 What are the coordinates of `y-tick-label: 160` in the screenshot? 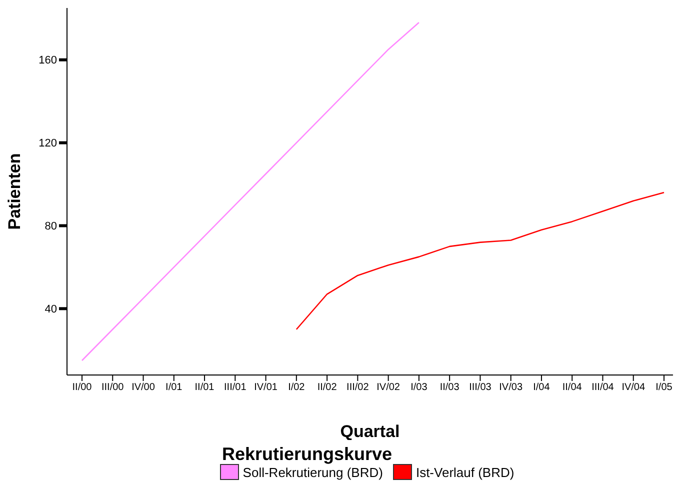 It's located at (47, 60).